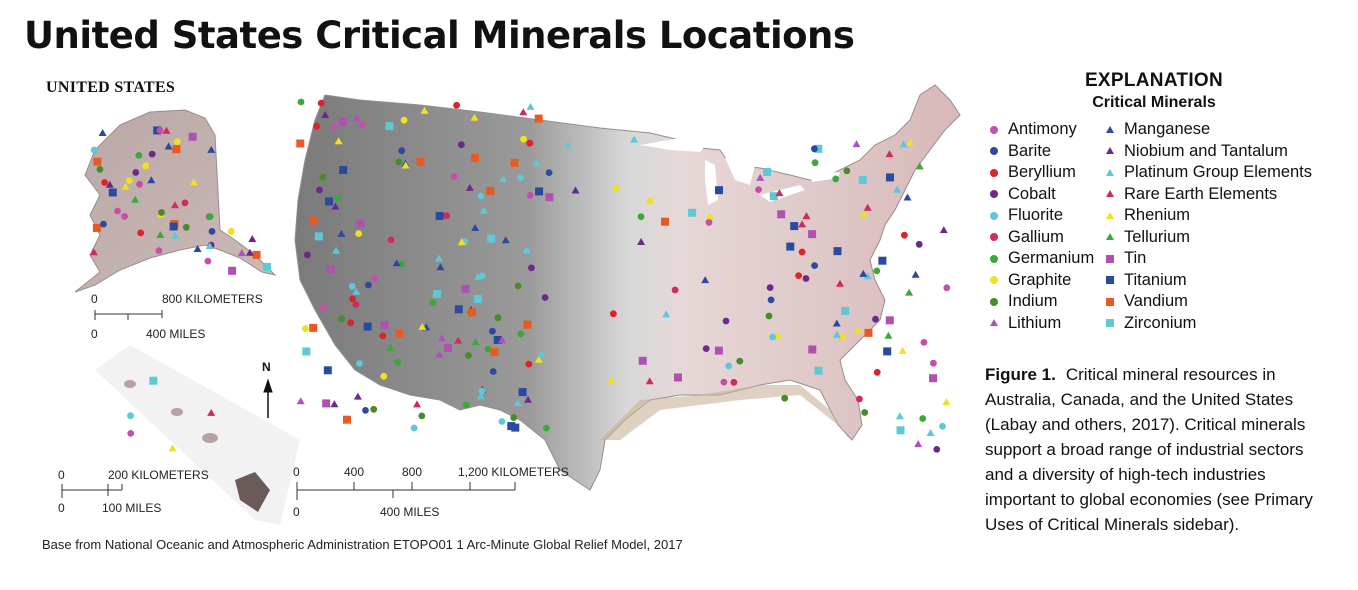 This screenshot has height=590, width=1358. I want to click on legend-item-germanium: Germanium, so click(1040, 258).